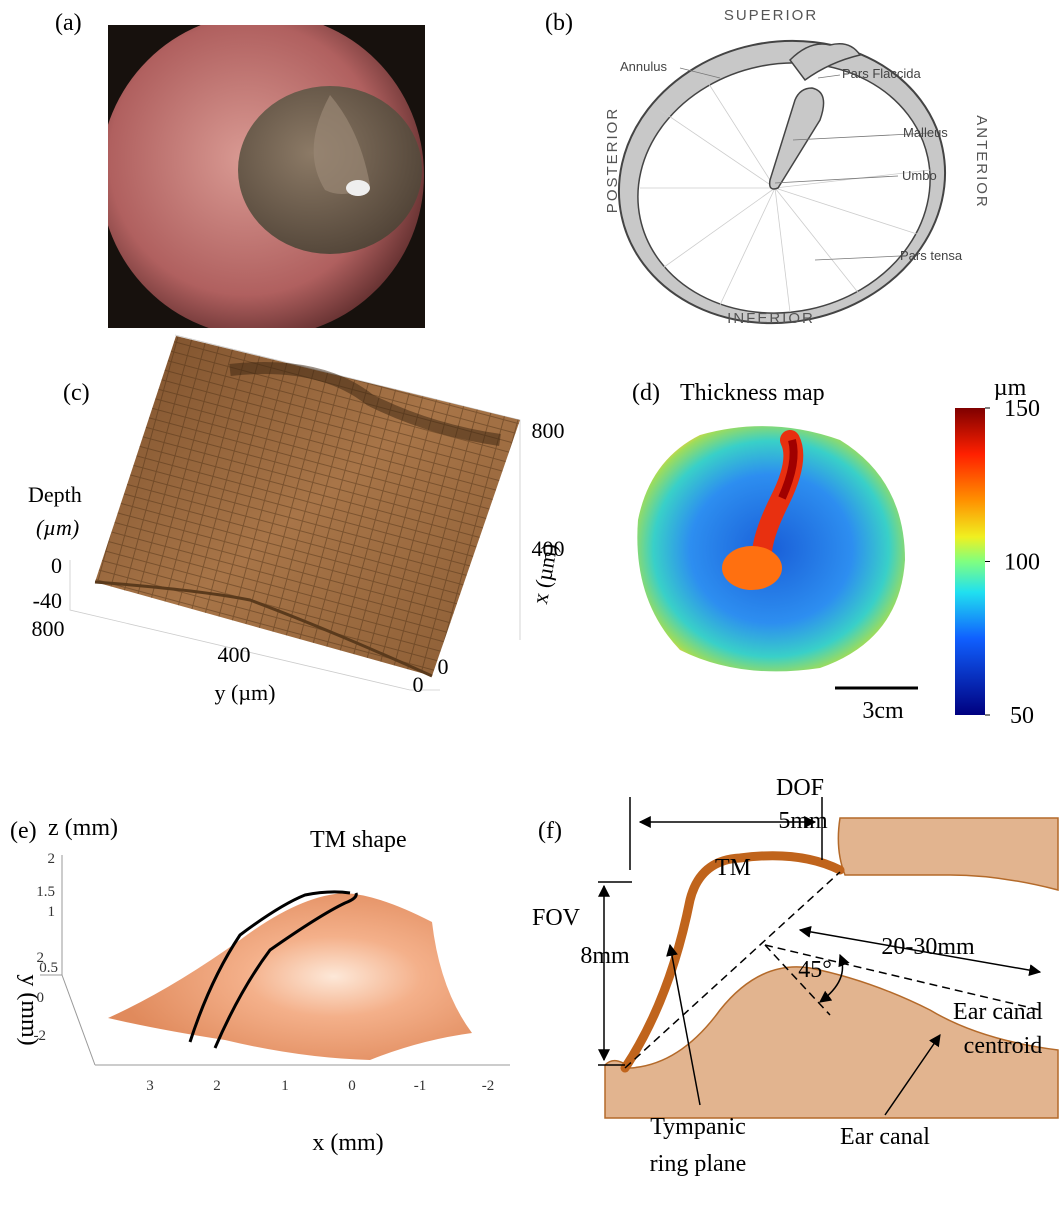 The height and width of the screenshot is (1214, 1063). Describe the element at coordinates (1010, 388) in the screenshot. I see `colorbar-unit: µm` at that location.